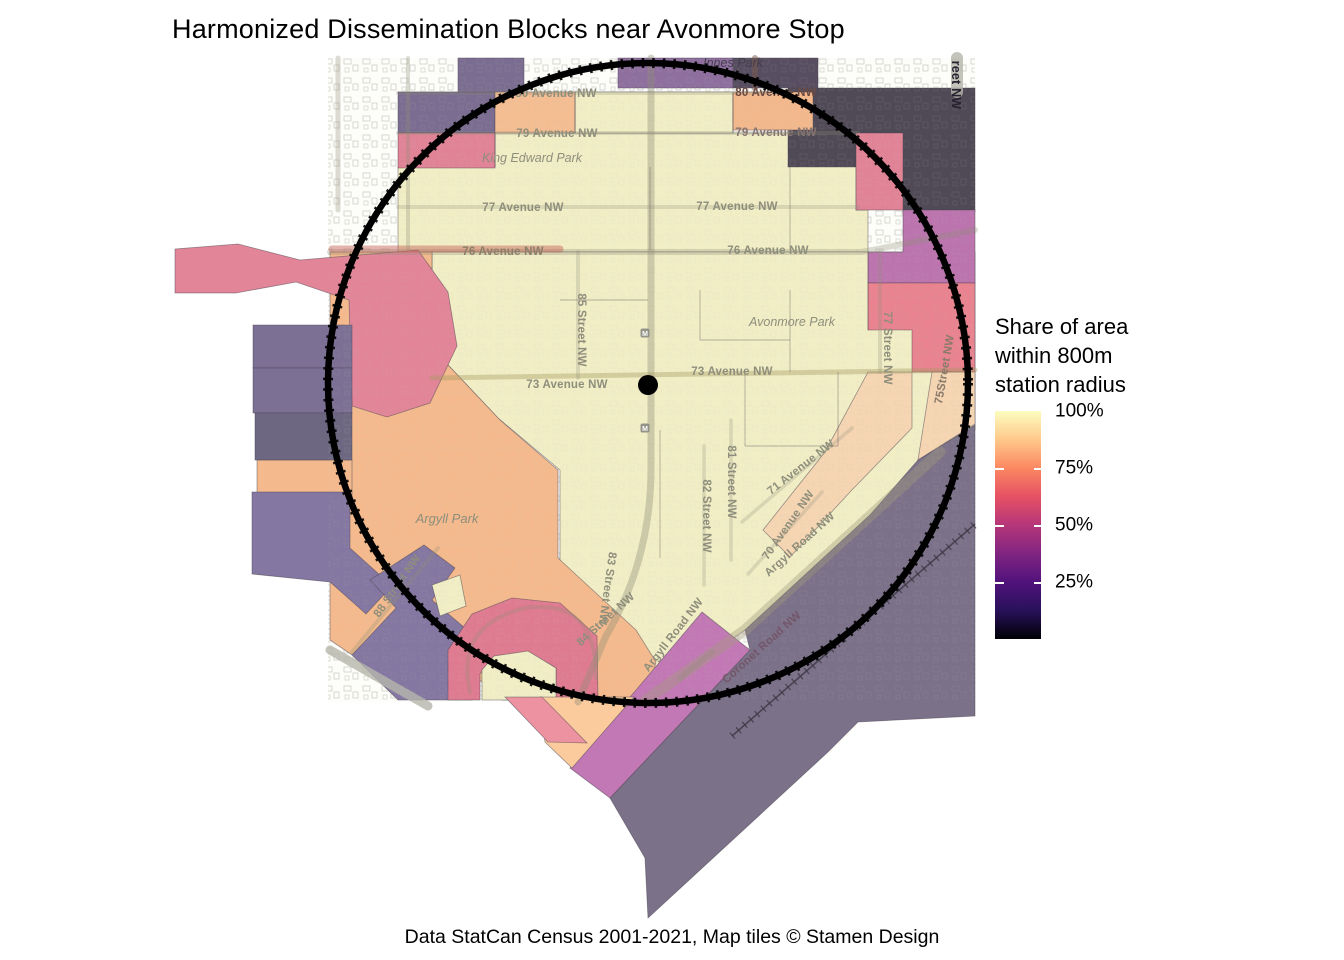 This screenshot has width=1344, height=960. Describe the element at coordinates (1062, 326) in the screenshot. I see `legend-title-line: Share of area` at that location.